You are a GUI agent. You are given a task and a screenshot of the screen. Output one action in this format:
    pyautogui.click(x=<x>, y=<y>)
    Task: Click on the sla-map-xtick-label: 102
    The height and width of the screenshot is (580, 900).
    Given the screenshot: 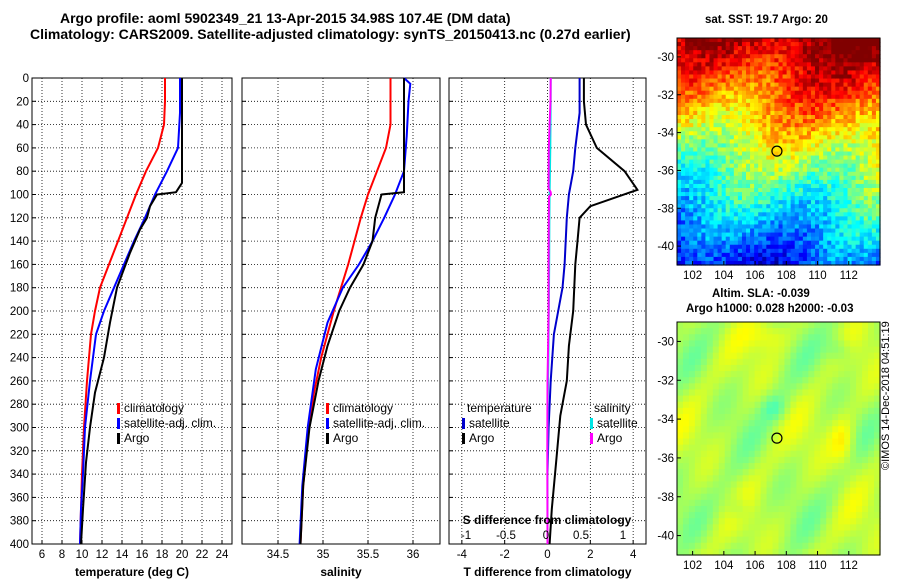 What is the action you would take?
    pyautogui.click(x=692, y=566)
    